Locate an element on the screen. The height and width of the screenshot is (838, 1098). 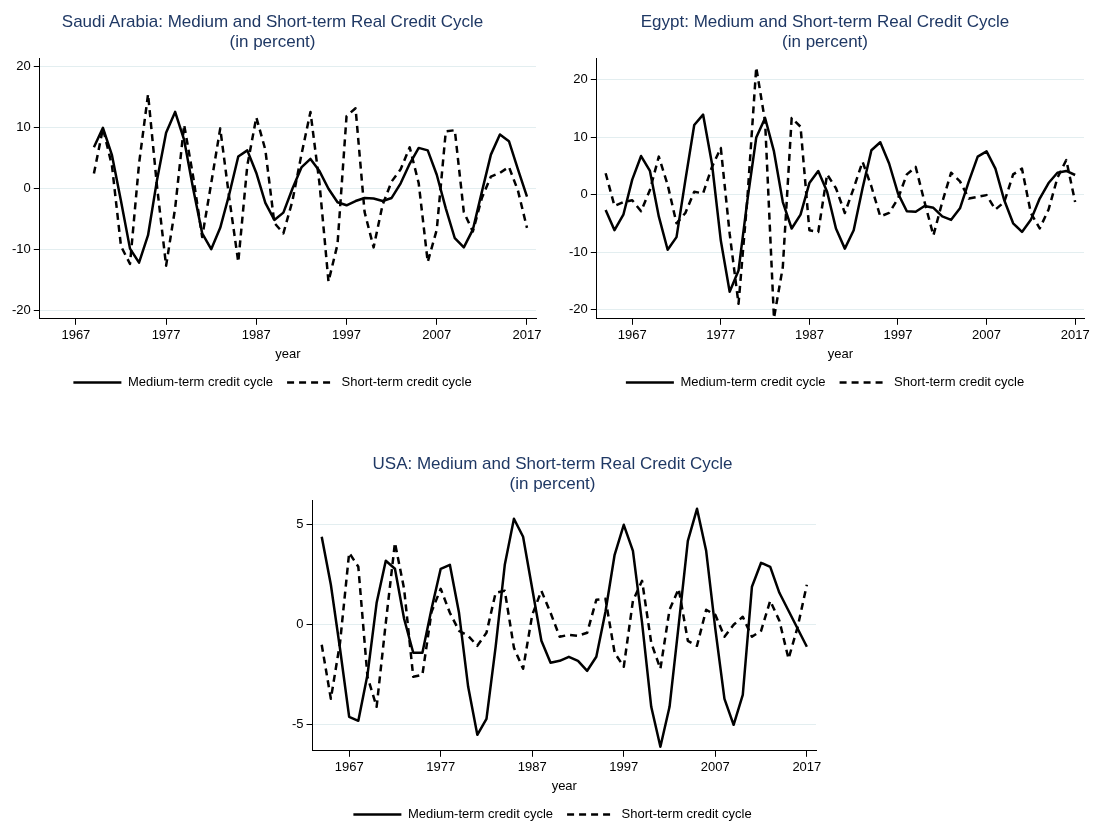
chart-title: Egypt: Medium and Short-term Real Credit Cycle is located at coordinates (825, 21).